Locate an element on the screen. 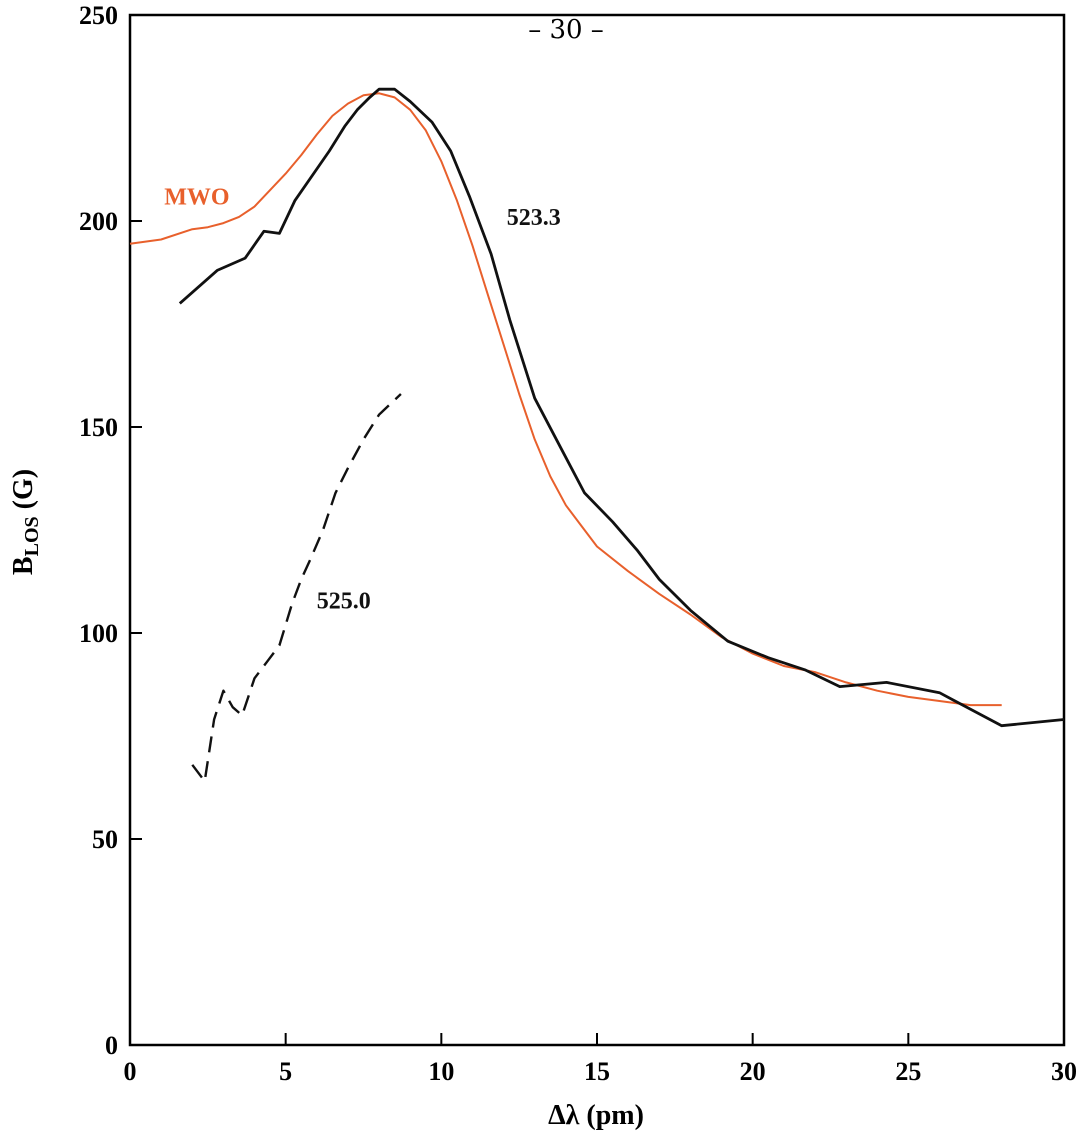 This screenshot has width=1084, height=1137. page-number: – 30 – is located at coordinates (566, 30).